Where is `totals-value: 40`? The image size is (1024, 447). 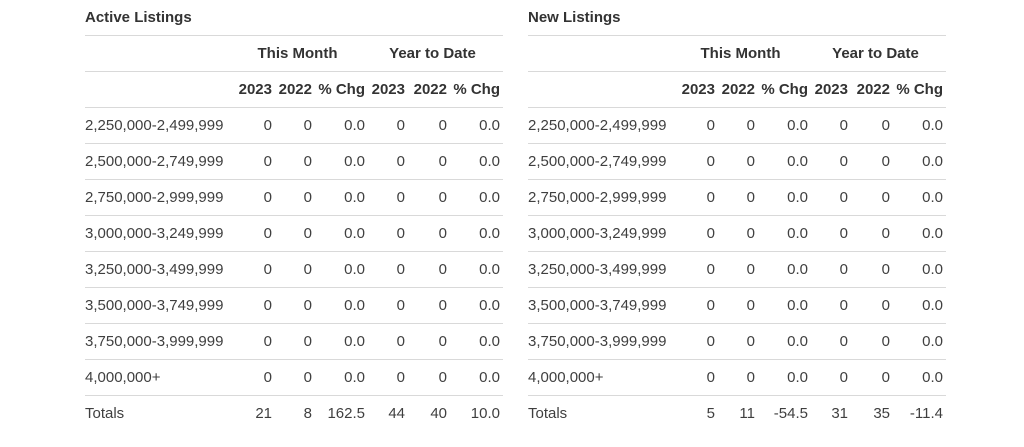 totals-value: 40 is located at coordinates (438, 413).